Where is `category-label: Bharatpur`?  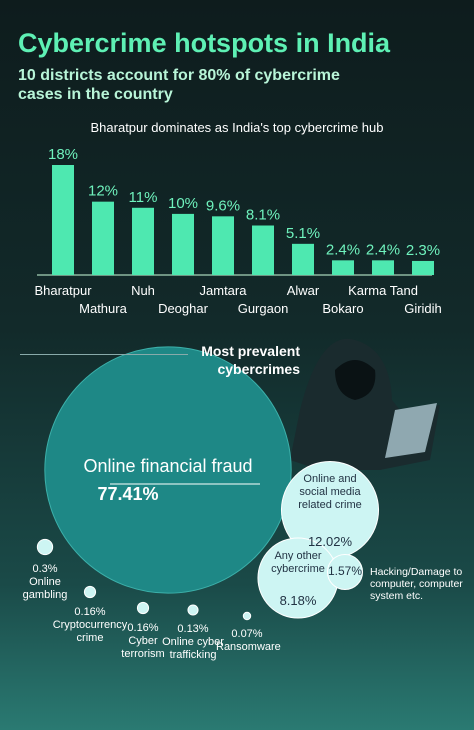
category-label: Bharatpur is located at coordinates (63, 290).